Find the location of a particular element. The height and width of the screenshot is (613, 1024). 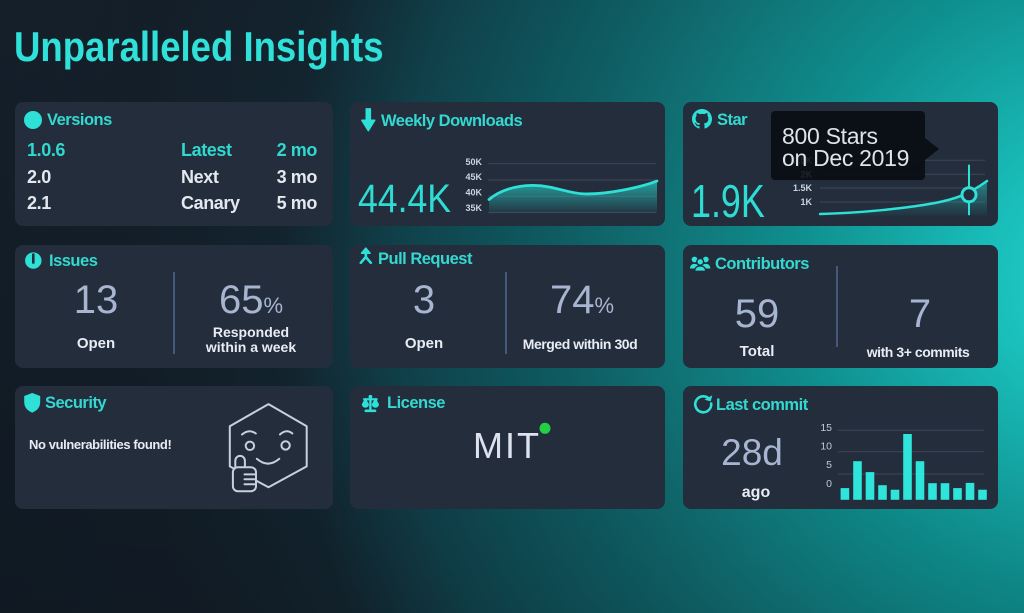

svg-text: 15 is located at coordinates (826, 428).